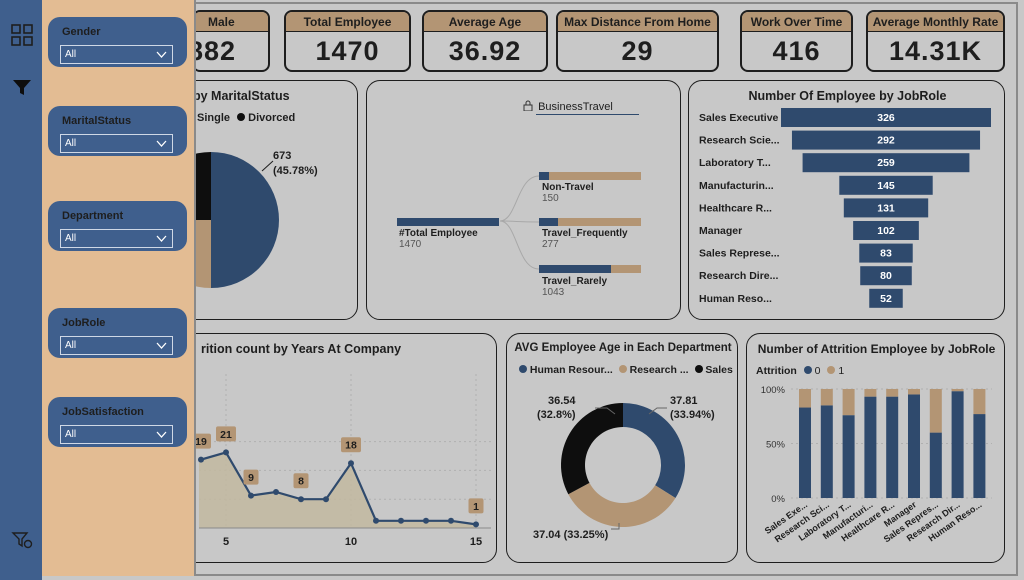 This screenshot has width=1024, height=580. Describe the element at coordinates (267, 166) in the screenshot. I see `pie-label-leader` at that location.